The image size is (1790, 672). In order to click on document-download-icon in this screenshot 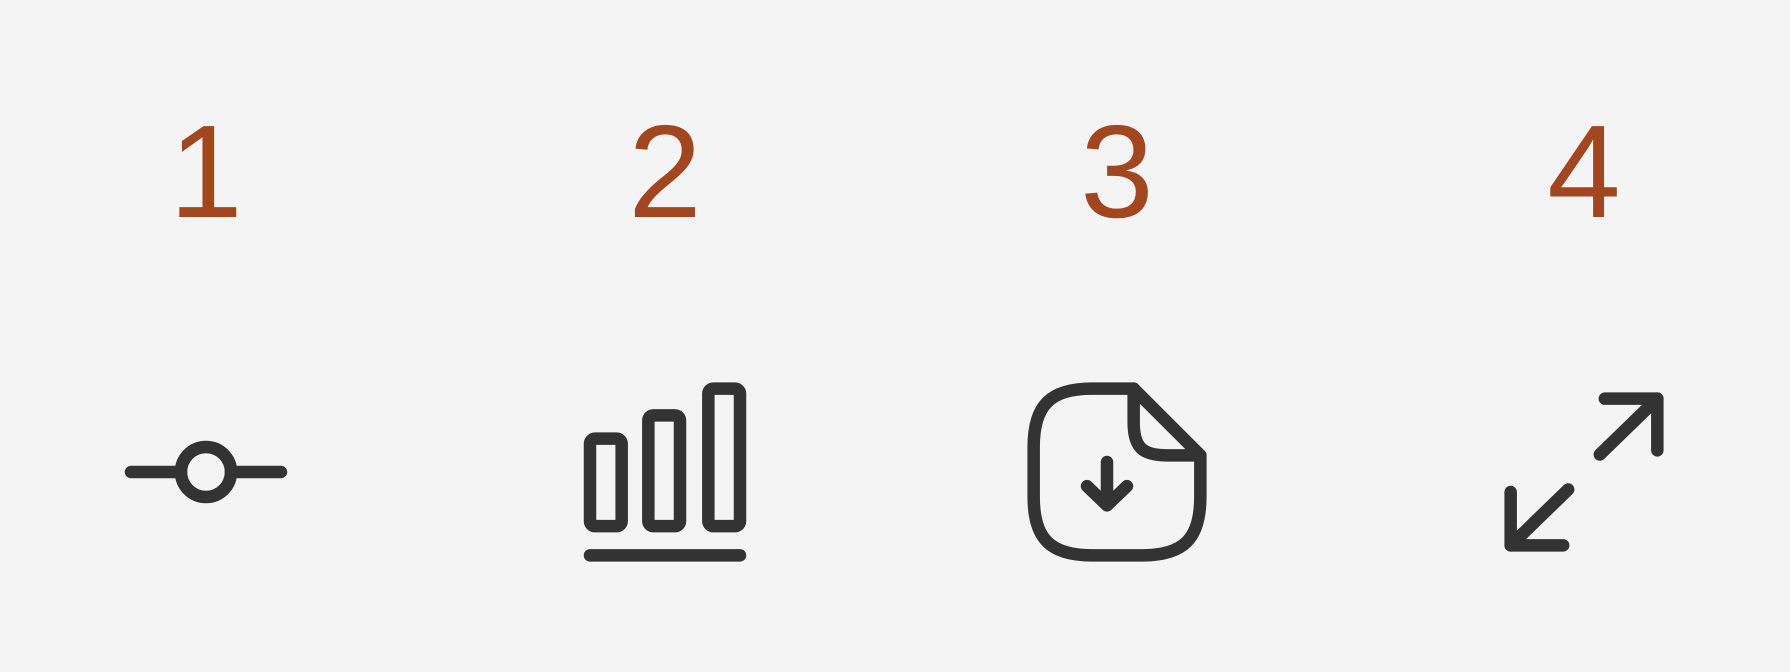, I will do `click(1117, 472)`.